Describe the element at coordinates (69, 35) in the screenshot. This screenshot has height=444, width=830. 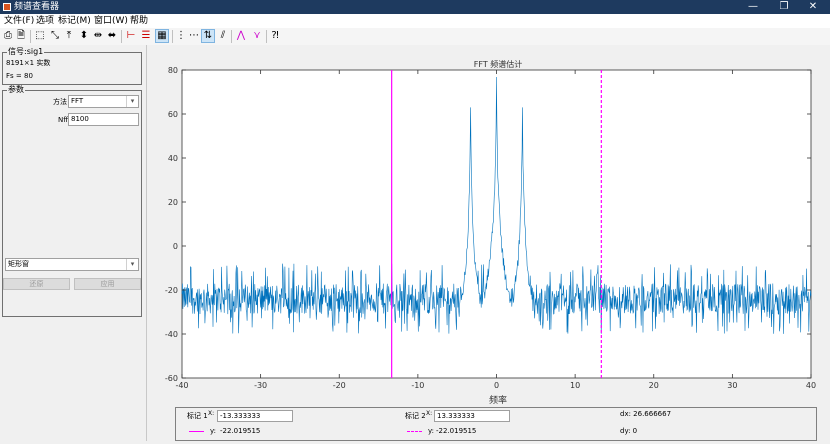
I see `zoom-vertical-icon: ⤒` at that location.